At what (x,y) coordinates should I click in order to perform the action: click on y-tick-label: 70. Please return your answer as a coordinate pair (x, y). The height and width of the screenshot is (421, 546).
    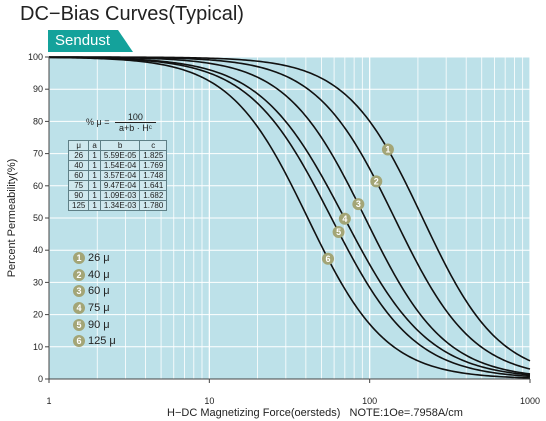
    Looking at the image, I should click on (38, 154).